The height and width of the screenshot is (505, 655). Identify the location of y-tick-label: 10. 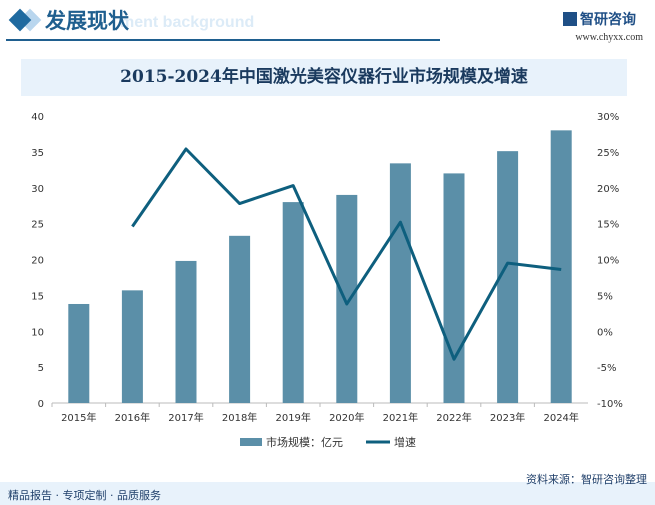
(37, 332).